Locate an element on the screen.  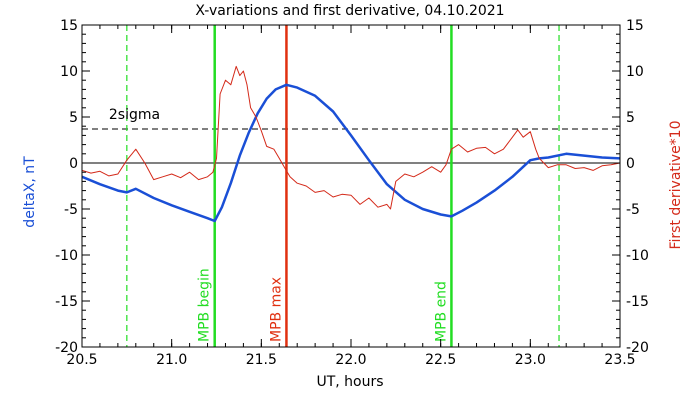
sigma-label: 2sigma is located at coordinates (134, 115).